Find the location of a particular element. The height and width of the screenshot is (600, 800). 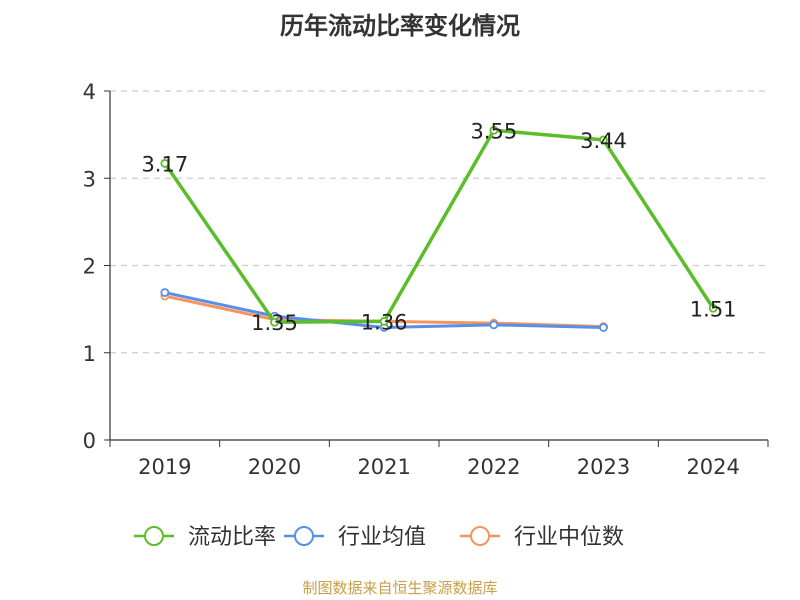

x-tick-label: 2021 is located at coordinates (383, 467).